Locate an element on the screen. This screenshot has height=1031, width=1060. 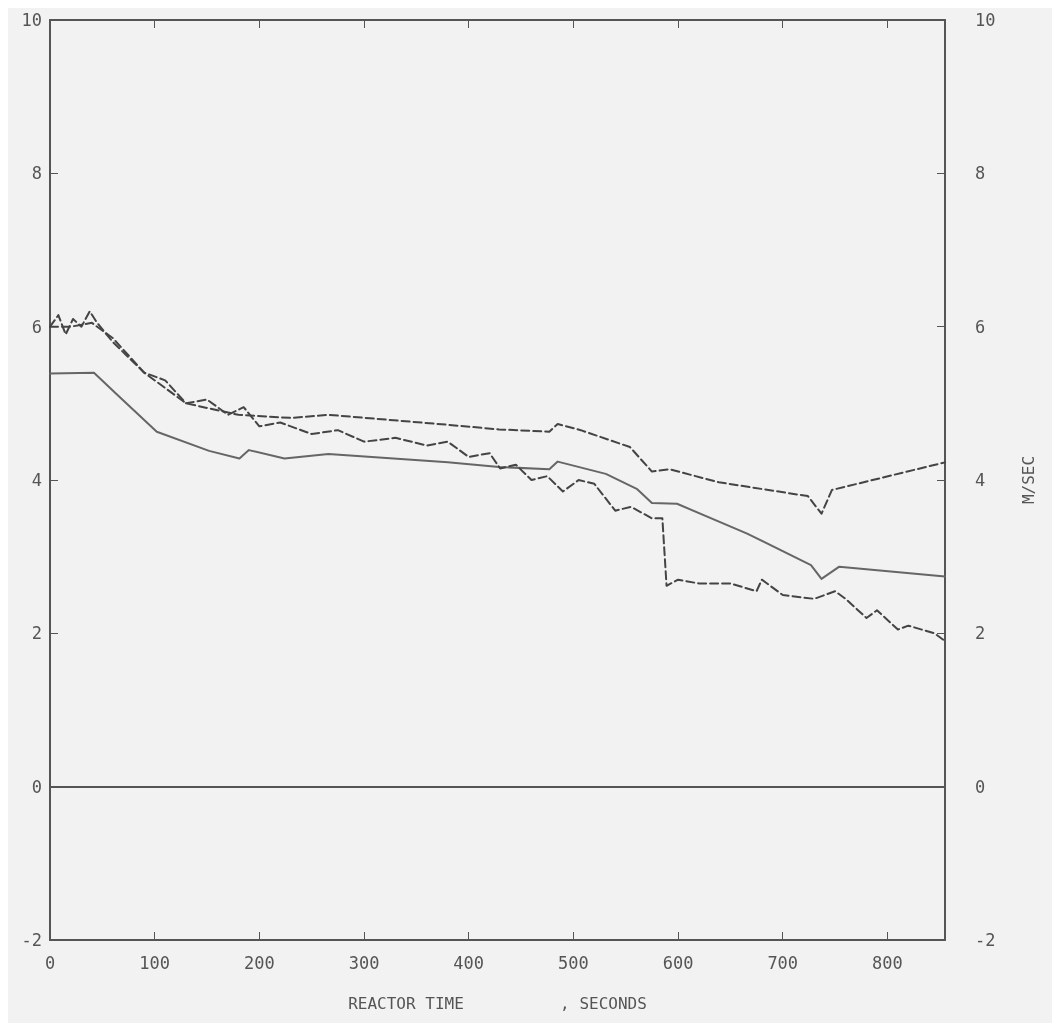
x-tick-label: 600 is located at coordinates (678, 962).